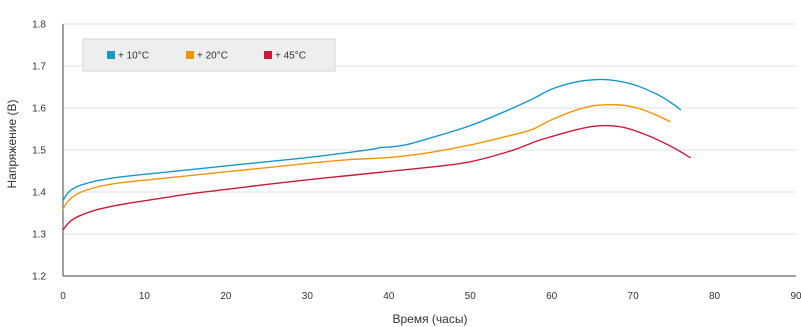 Image resolution: width=801 pixels, height=327 pixels. Describe the element at coordinates (133, 56) in the screenshot. I see `legend-label-1: + 10°C` at that location.